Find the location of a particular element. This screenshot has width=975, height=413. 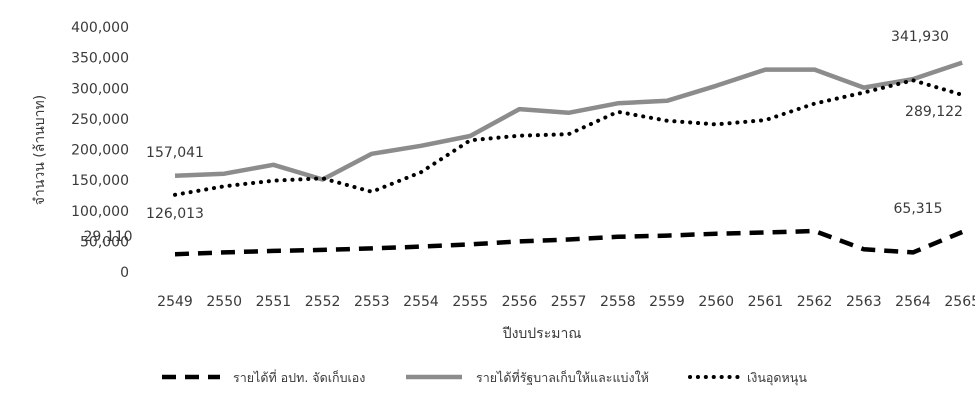

x-tick-label: 2554 is located at coordinates (421, 302).